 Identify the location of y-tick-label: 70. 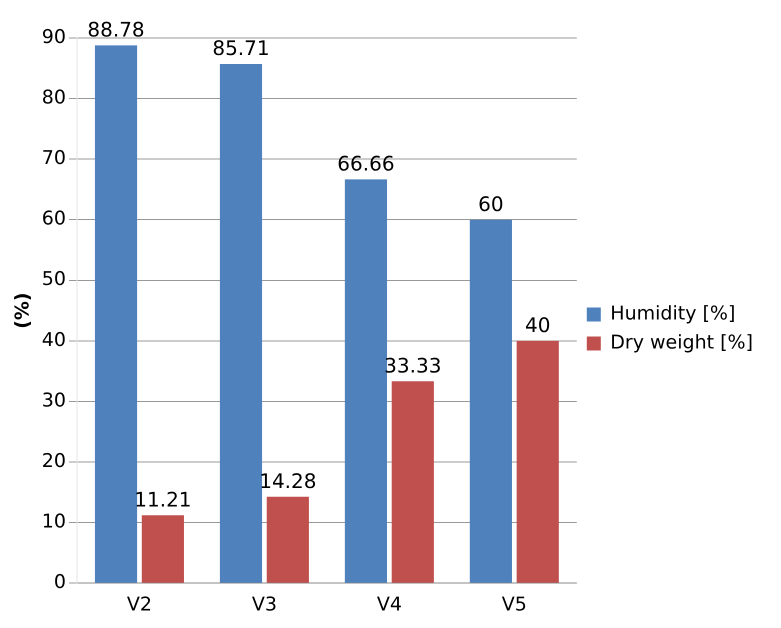
(54, 158).